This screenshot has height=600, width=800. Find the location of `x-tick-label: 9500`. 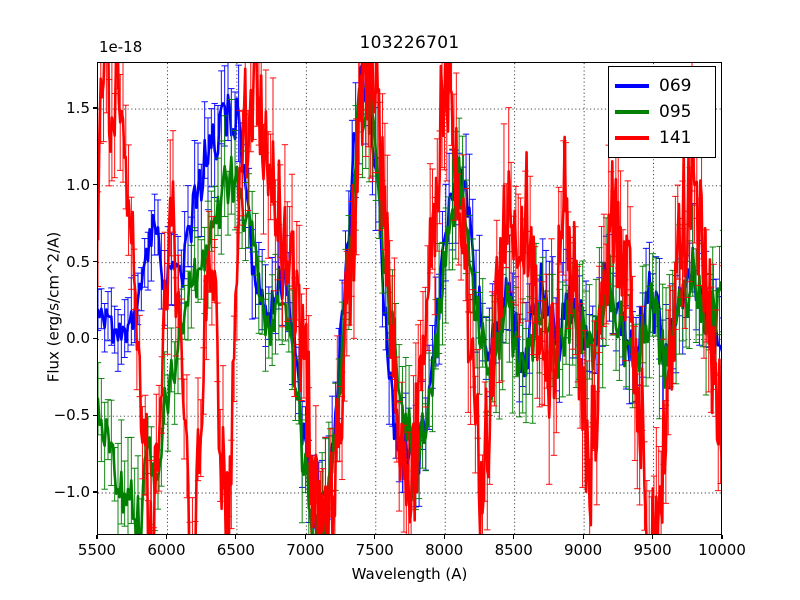

x-tick-label: 9500 is located at coordinates (652, 550).